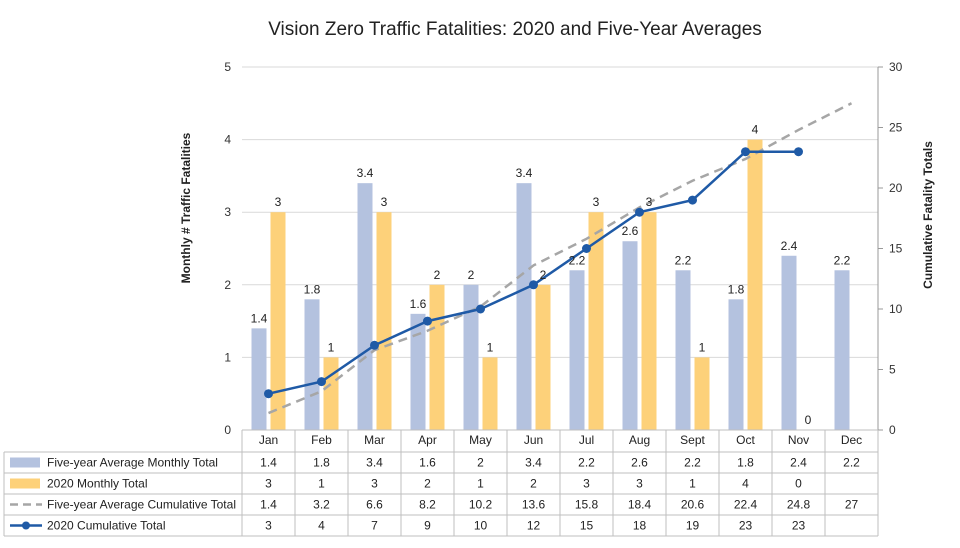  Describe the element at coordinates (374, 440) in the screenshot. I see `x-tick-label: Mar` at that location.